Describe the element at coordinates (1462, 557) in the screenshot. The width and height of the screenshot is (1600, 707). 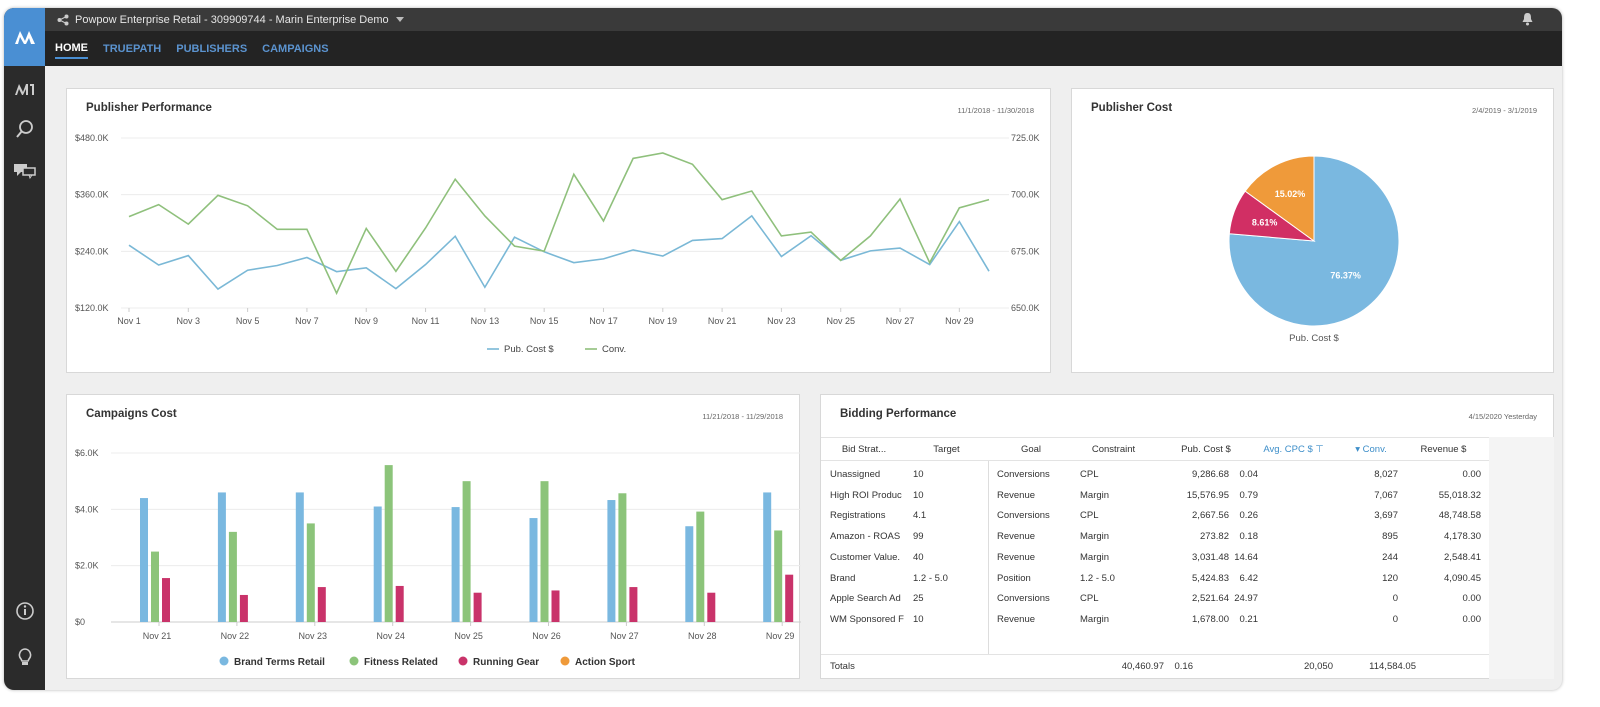
I see `table-cell: 2,548.41` at that location.